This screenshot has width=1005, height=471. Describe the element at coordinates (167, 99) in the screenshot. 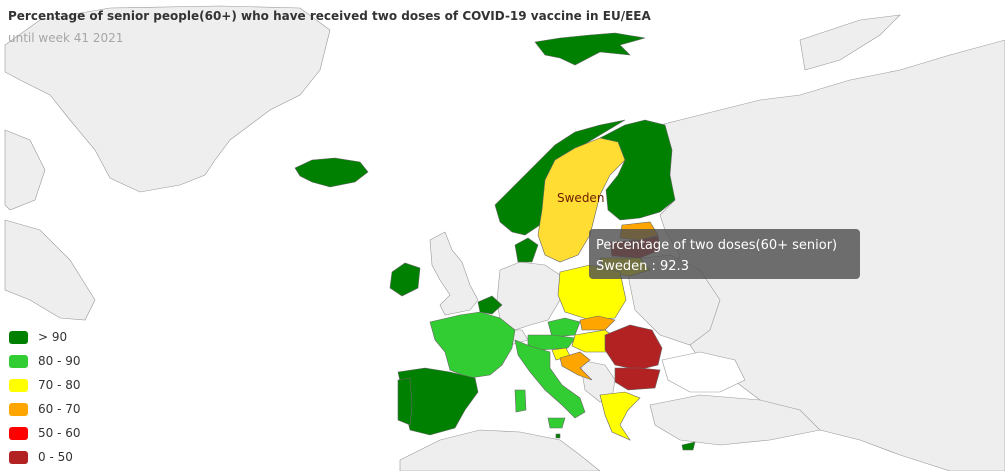

I see `land-greenland` at that location.